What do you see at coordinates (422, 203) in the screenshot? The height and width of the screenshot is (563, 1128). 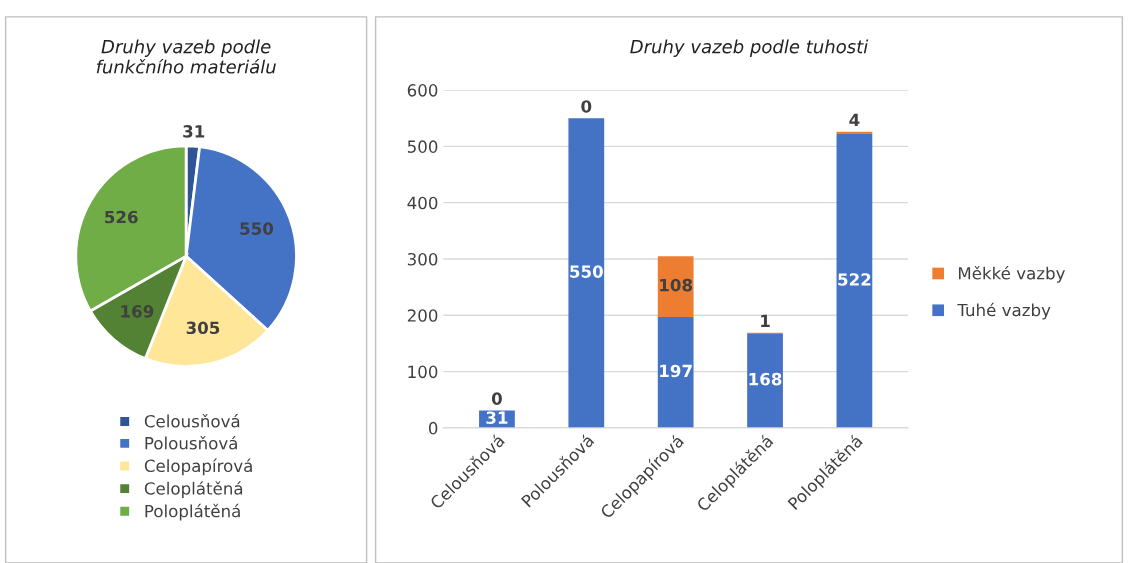 I see `y-tick-label: 400` at bounding box center [422, 203].